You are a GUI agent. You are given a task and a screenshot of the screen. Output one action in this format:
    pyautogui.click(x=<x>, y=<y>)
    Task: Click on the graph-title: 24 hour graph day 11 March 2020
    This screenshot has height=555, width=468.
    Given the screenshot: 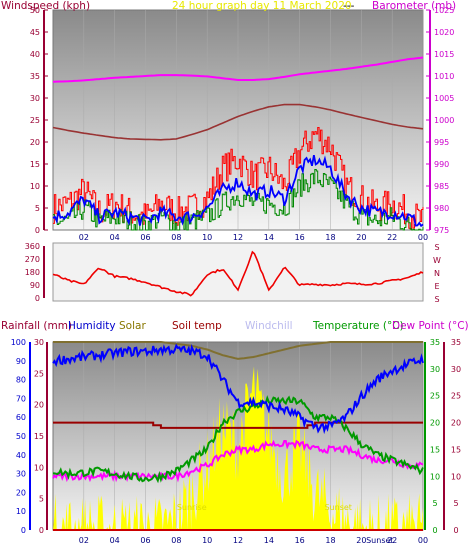 What is the action you would take?
    pyautogui.click(x=262, y=6)
    